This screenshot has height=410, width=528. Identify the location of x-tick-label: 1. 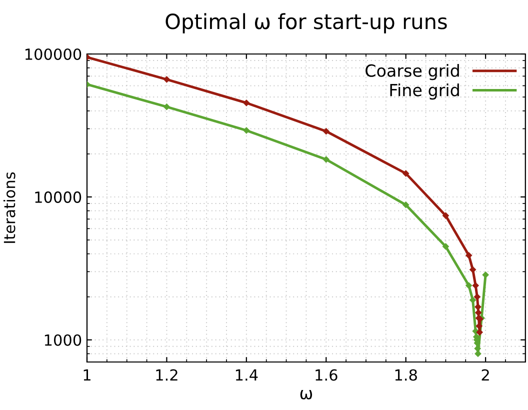
(87, 375).